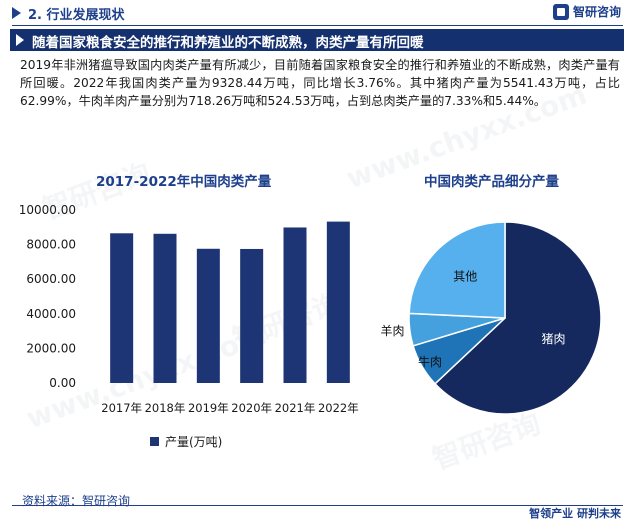 This screenshot has width=635, height=525. I want to click on y-tick-label: 8000.00, so click(51, 245).